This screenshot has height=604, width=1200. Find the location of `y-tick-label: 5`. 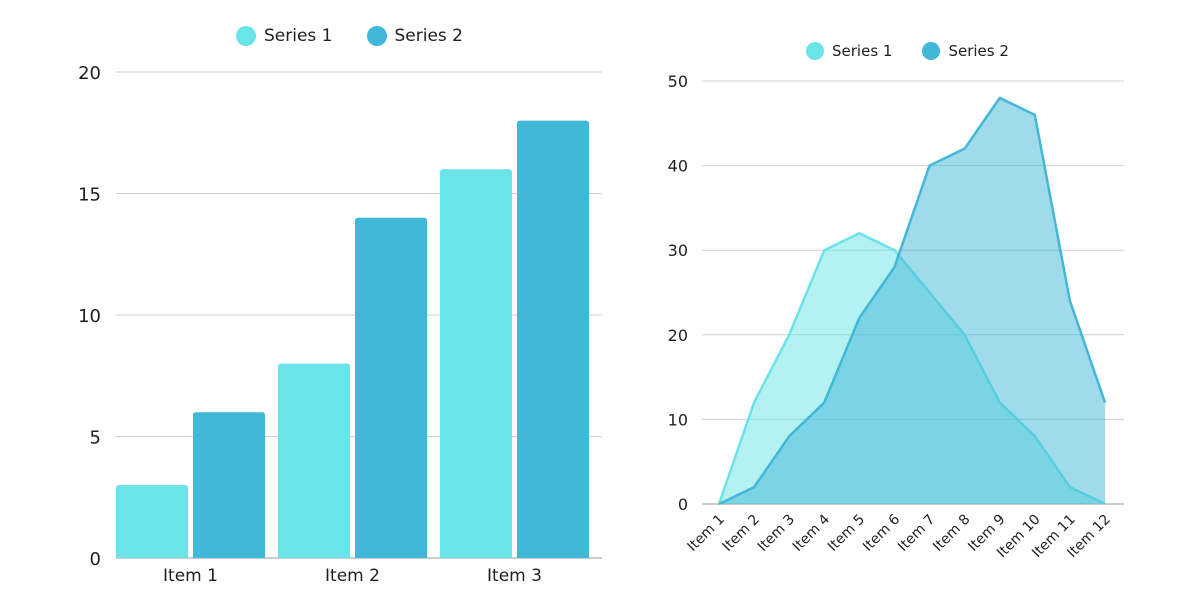

y-tick-label: 5 is located at coordinates (95, 438).